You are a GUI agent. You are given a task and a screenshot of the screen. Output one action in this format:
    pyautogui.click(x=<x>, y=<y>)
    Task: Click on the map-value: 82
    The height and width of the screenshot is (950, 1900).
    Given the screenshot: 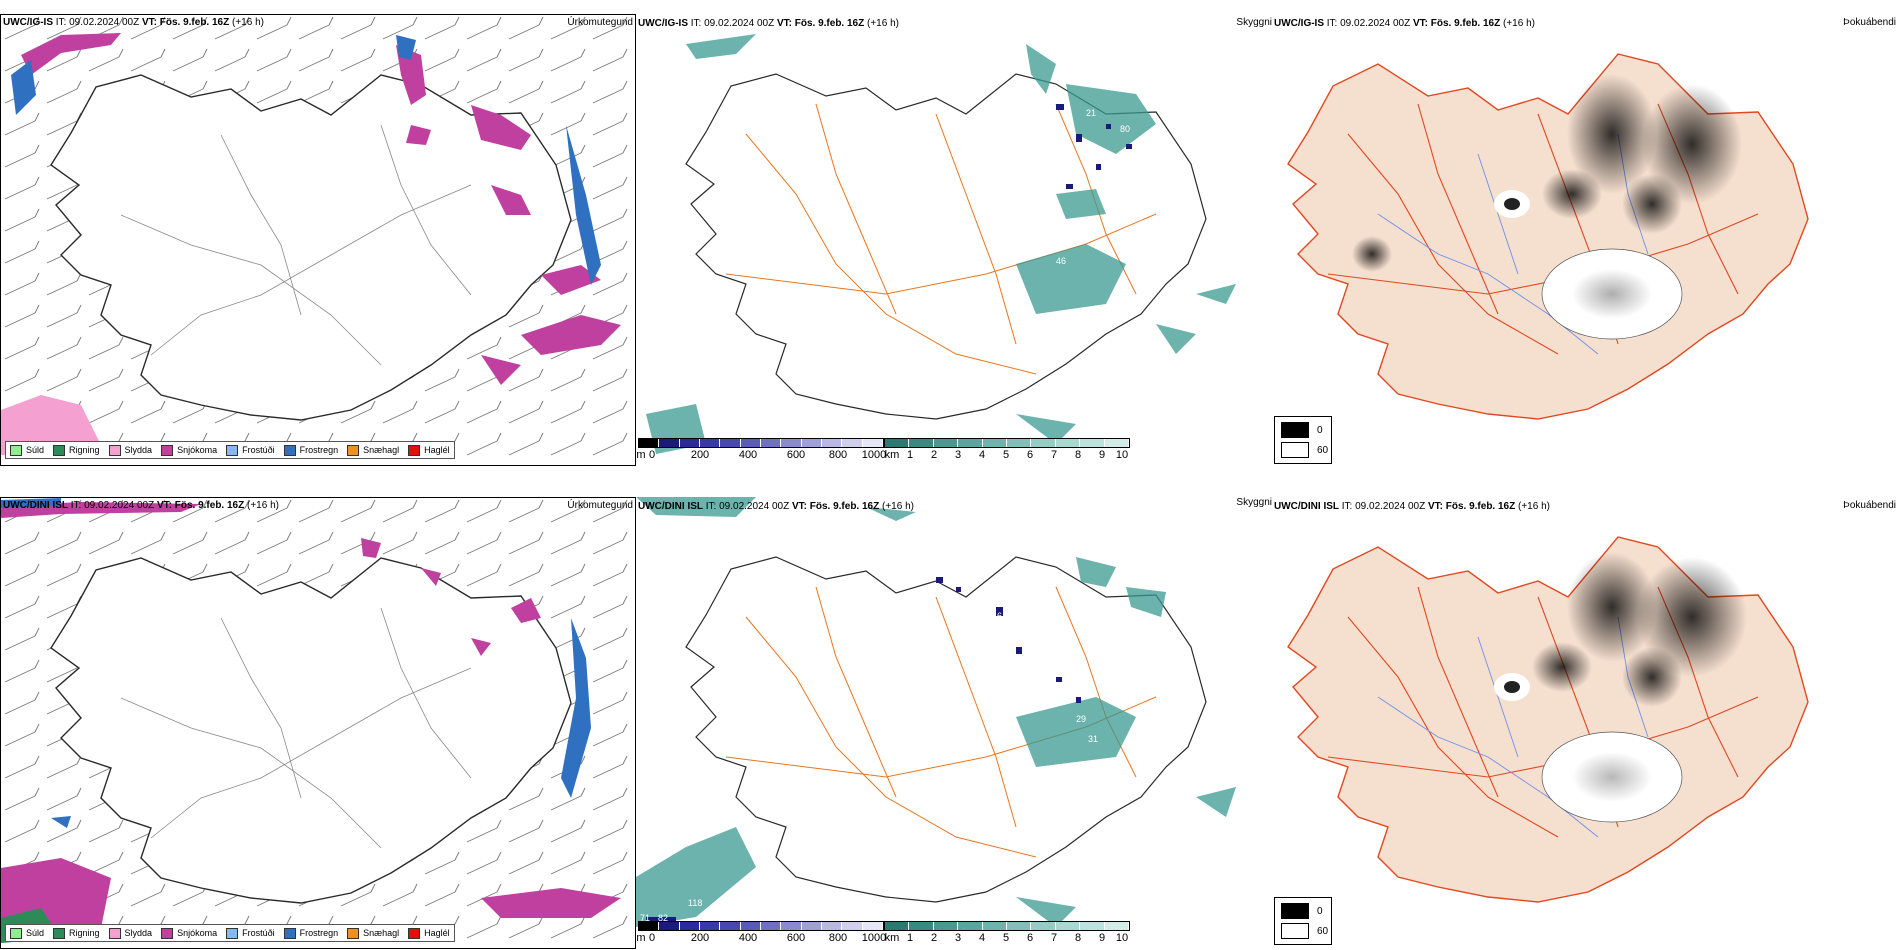 What is the action you would take?
    pyautogui.click(x=663, y=918)
    